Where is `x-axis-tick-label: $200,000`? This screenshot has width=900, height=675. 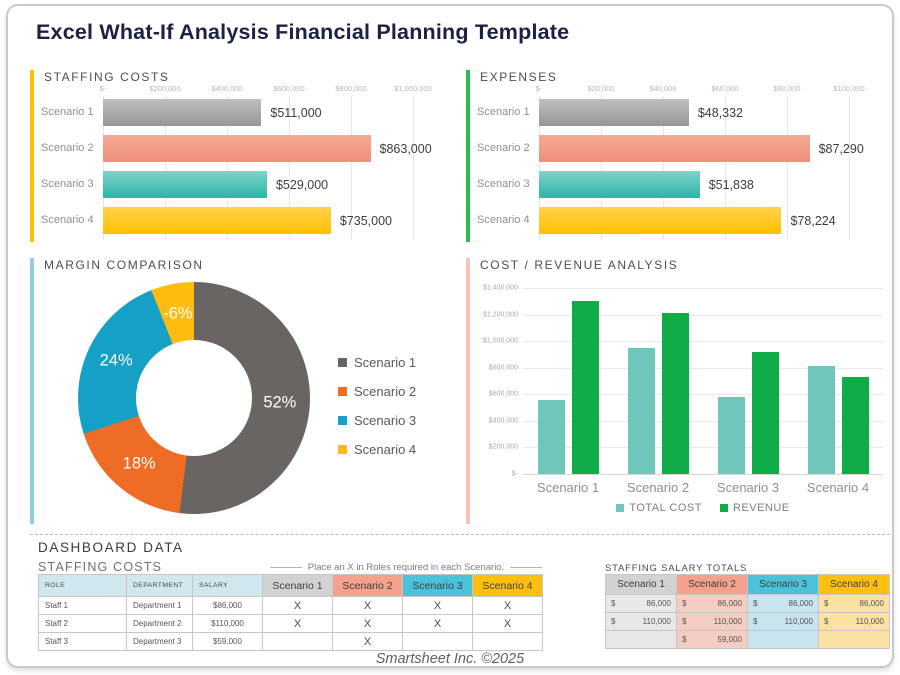 x-axis-tick-label: $200,000 is located at coordinates (165, 88).